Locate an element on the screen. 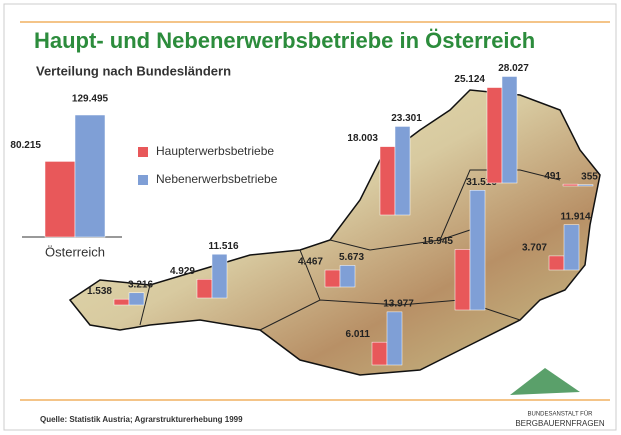 This screenshot has width=621, height=435. subtitle: Verteilung nach Bundesländern is located at coordinates (133, 70).